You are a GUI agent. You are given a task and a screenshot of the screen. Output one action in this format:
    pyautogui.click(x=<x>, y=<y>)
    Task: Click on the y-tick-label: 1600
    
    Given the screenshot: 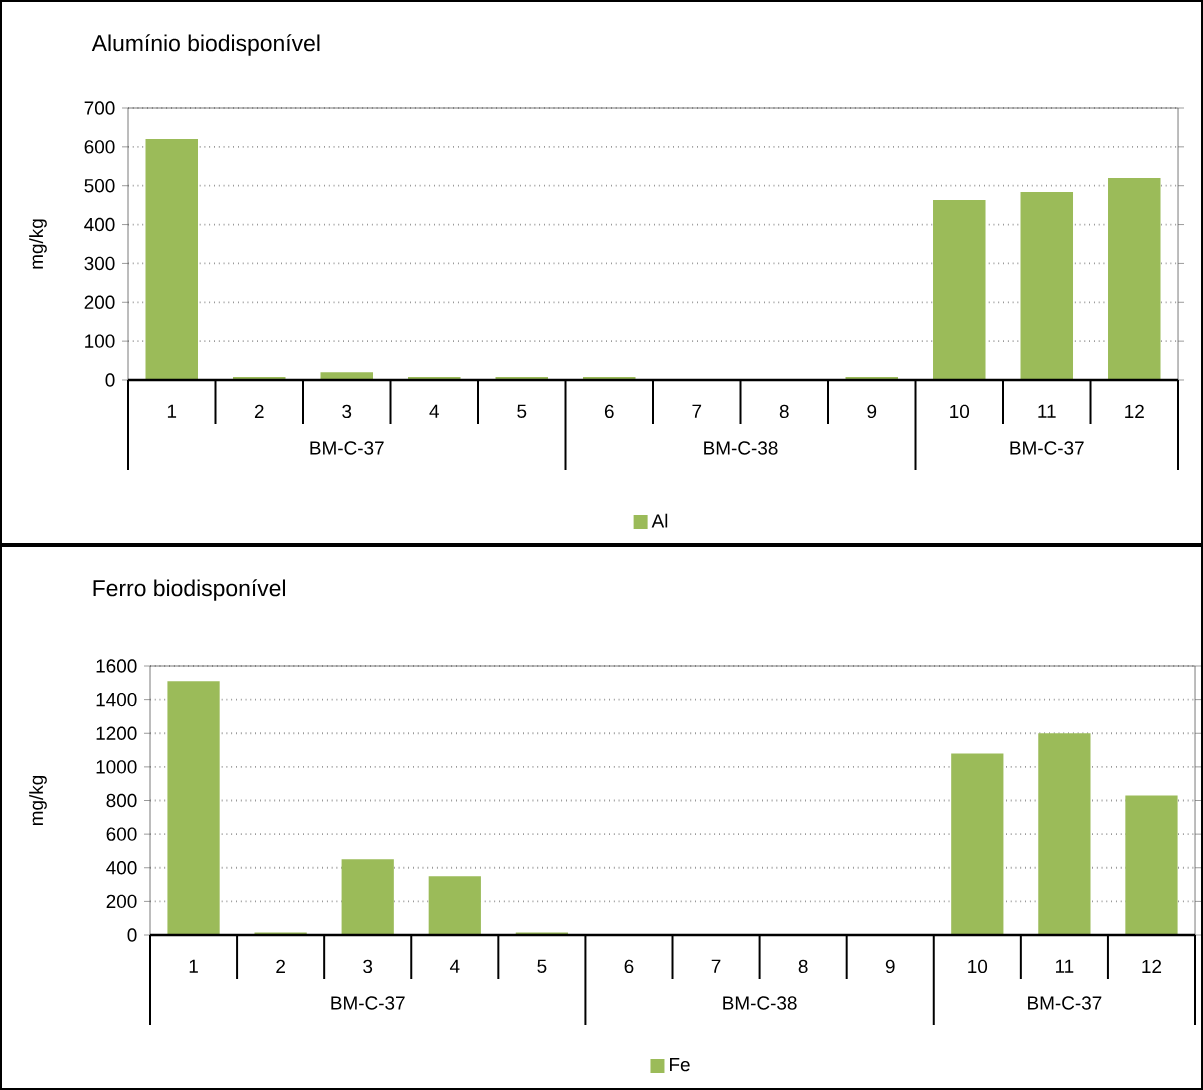 What is the action you would take?
    pyautogui.click(x=116, y=666)
    